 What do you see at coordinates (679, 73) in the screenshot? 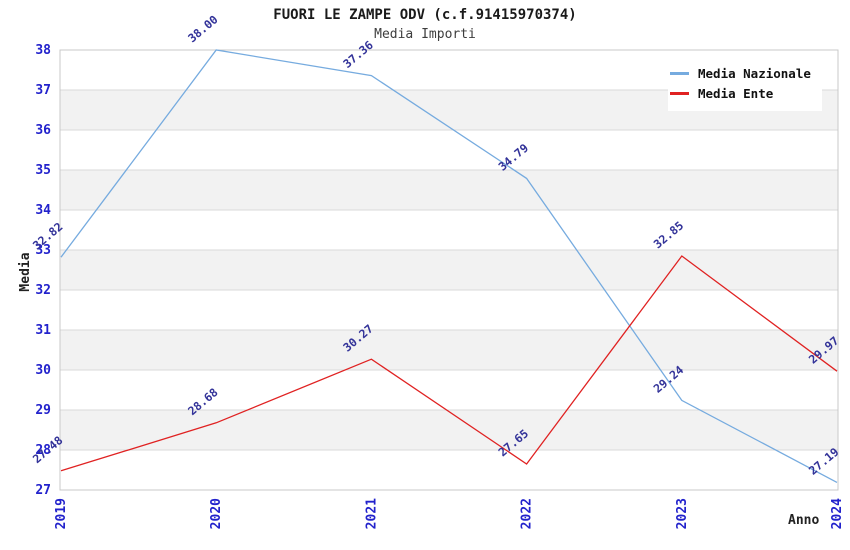
I see `legend-line-swatch-blue` at bounding box center [679, 73].